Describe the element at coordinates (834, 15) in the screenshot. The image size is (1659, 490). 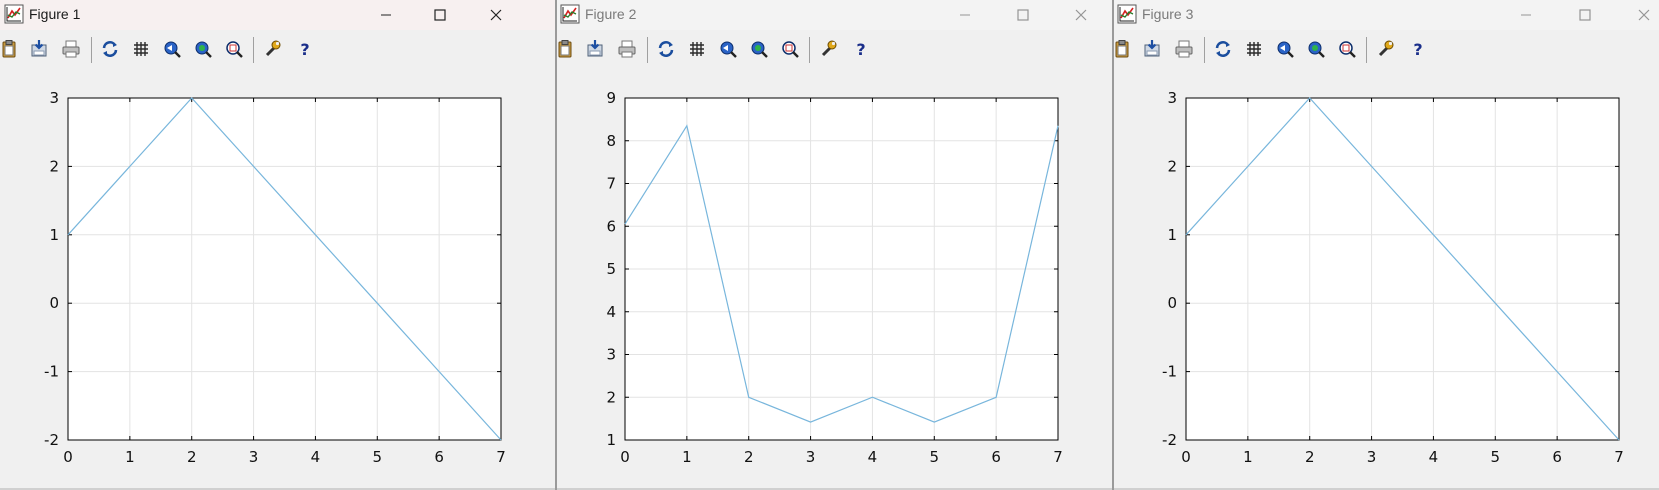
I see `title-bar: Figure 2` at that location.